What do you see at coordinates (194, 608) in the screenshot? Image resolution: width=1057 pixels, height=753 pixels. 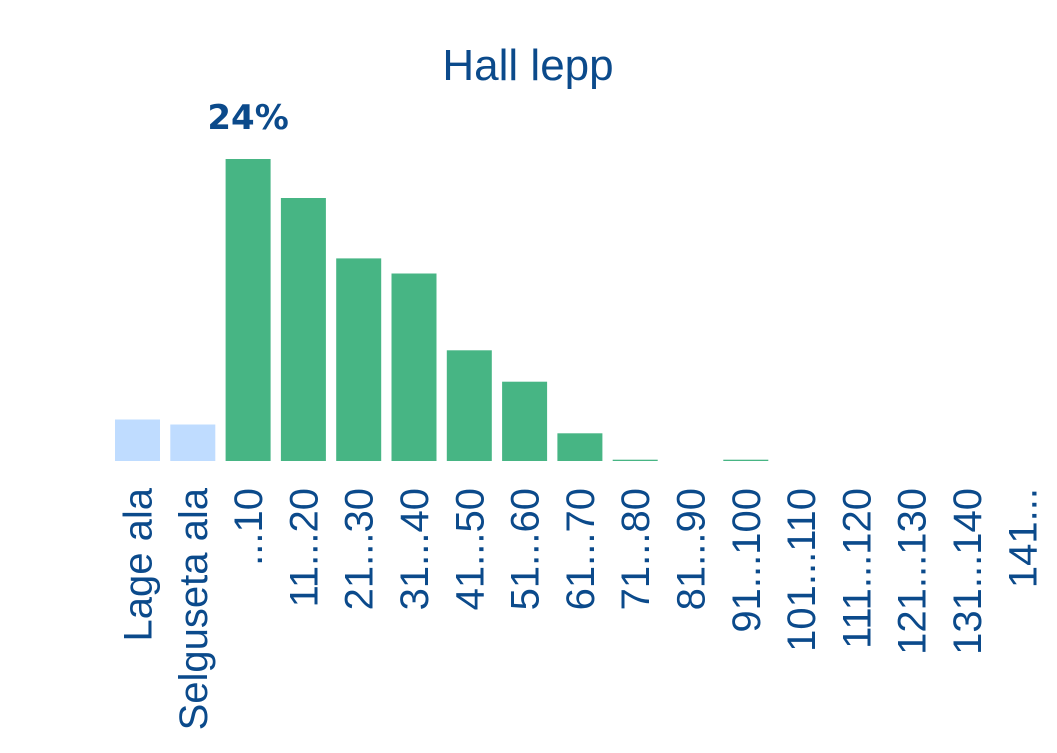 I see `x-tick-label-1: Selguseta ala` at bounding box center [194, 608].